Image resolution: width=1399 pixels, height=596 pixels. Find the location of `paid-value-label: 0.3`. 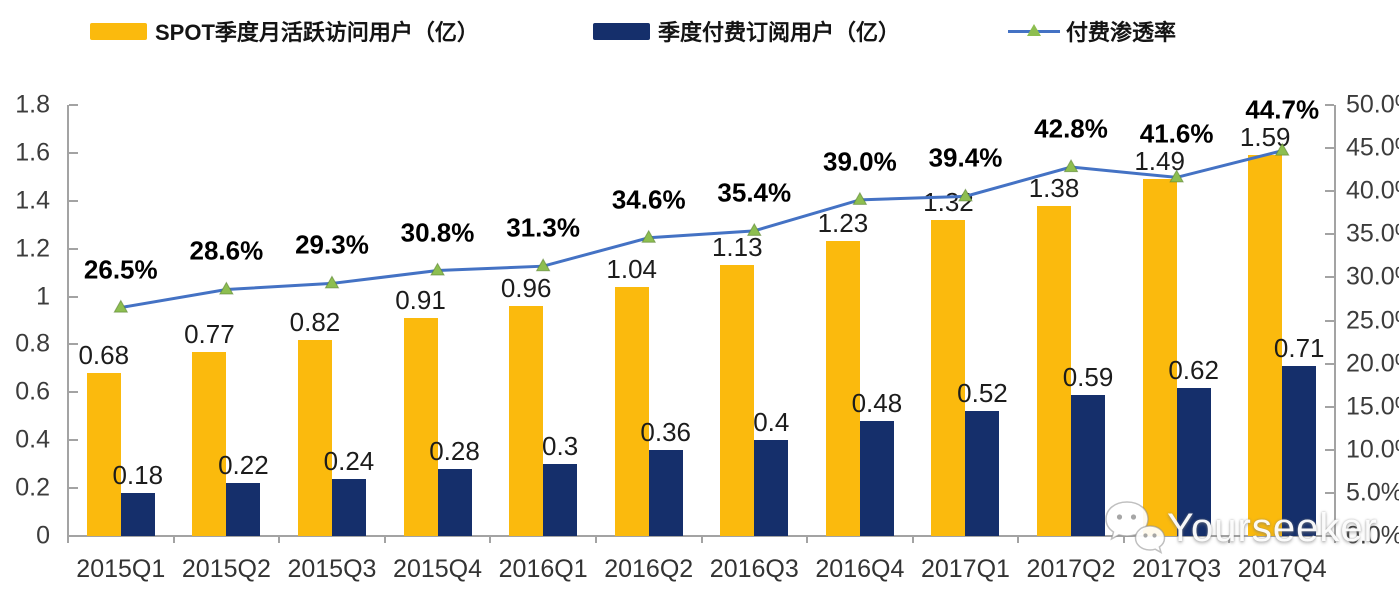

paid-value-label: 0.3 is located at coordinates (560, 446).